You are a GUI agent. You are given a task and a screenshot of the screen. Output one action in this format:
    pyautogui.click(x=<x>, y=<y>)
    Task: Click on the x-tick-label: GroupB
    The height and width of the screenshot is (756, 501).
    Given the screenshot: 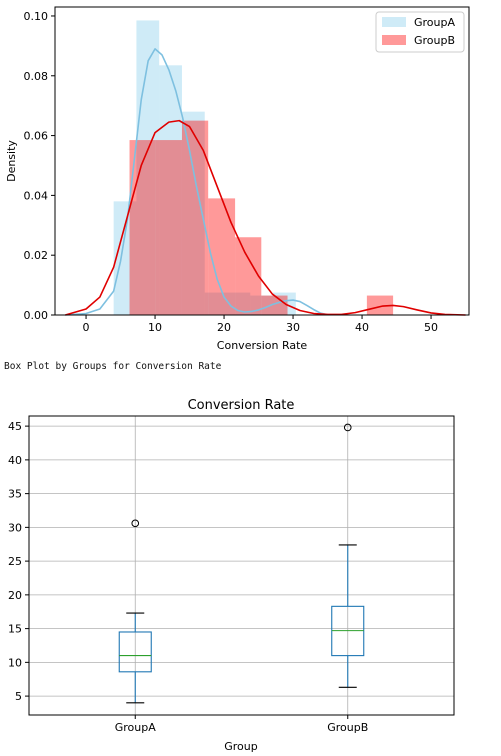 What is the action you would take?
    pyautogui.click(x=347, y=727)
    